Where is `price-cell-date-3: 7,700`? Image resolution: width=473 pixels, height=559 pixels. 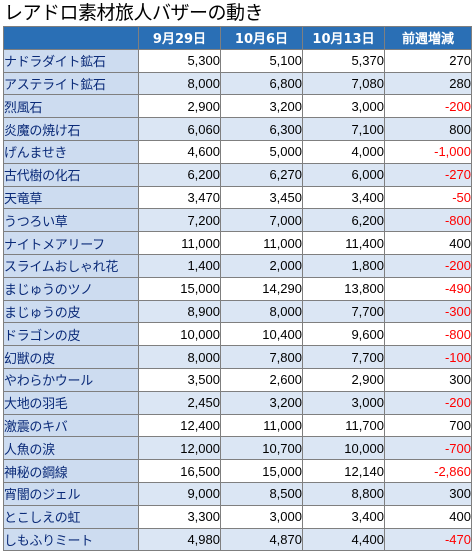 price-cell-date-3: 7,700 is located at coordinates (343, 311).